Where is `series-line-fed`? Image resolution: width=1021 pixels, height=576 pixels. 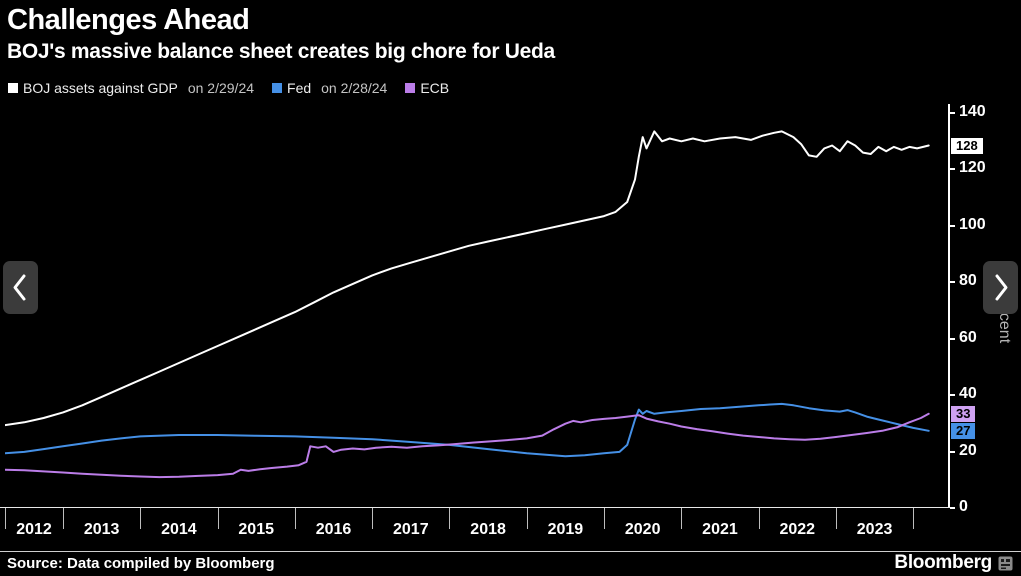 series-line-fed is located at coordinates (467, 430).